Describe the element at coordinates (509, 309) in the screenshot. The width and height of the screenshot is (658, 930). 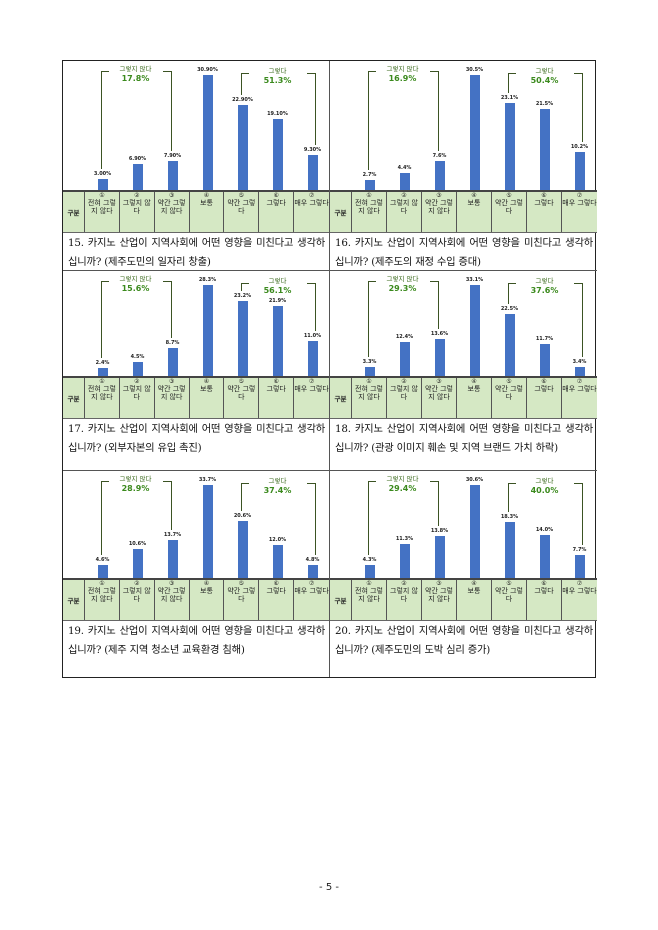
I see `bar-value-label: 22.5%` at that location.